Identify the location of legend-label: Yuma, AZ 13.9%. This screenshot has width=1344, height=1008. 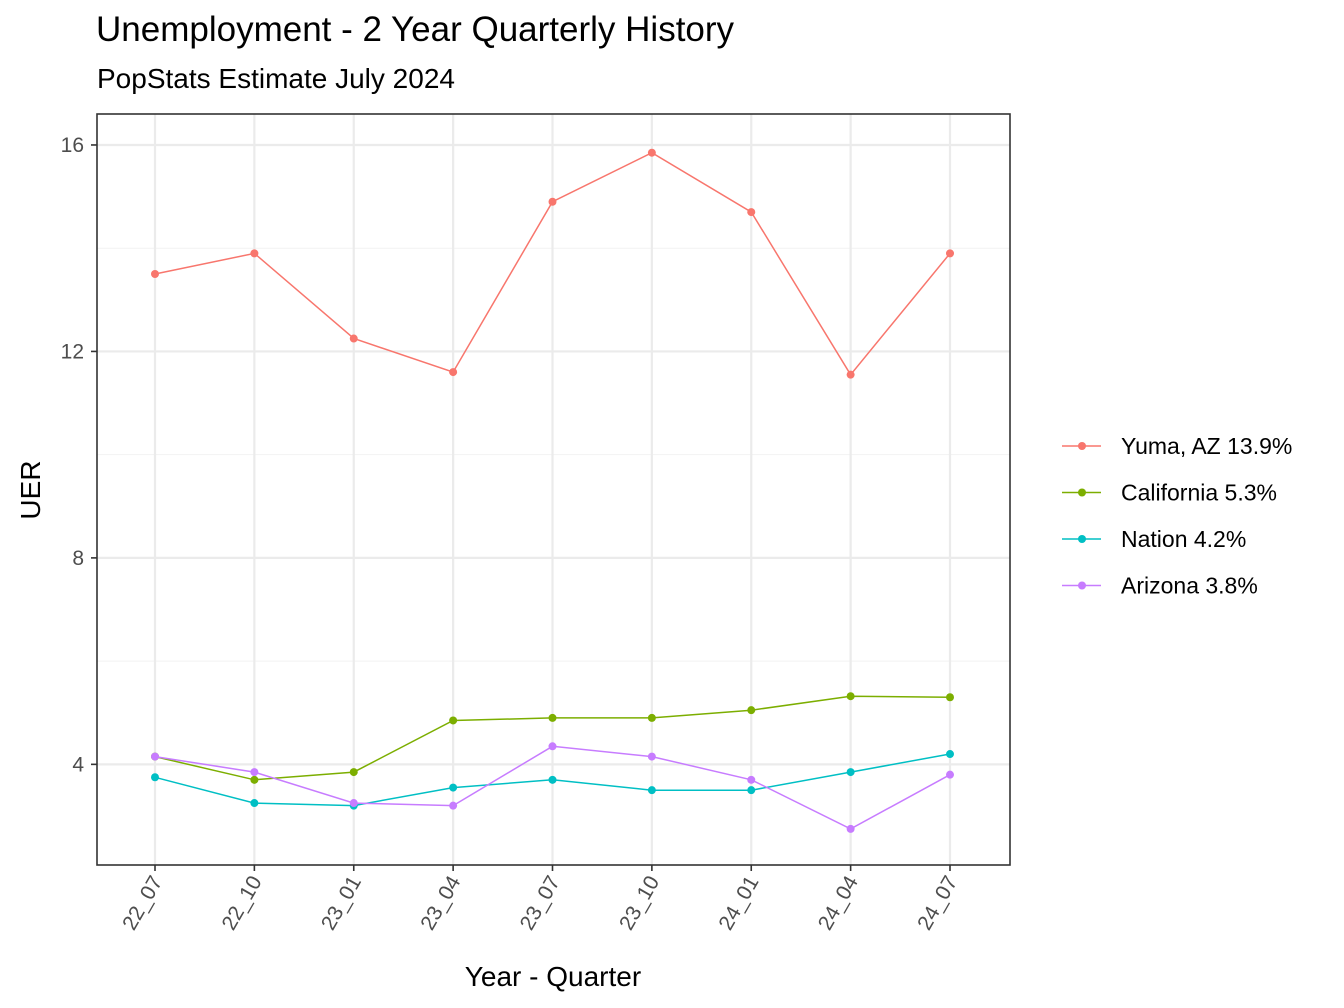
(1206, 446).